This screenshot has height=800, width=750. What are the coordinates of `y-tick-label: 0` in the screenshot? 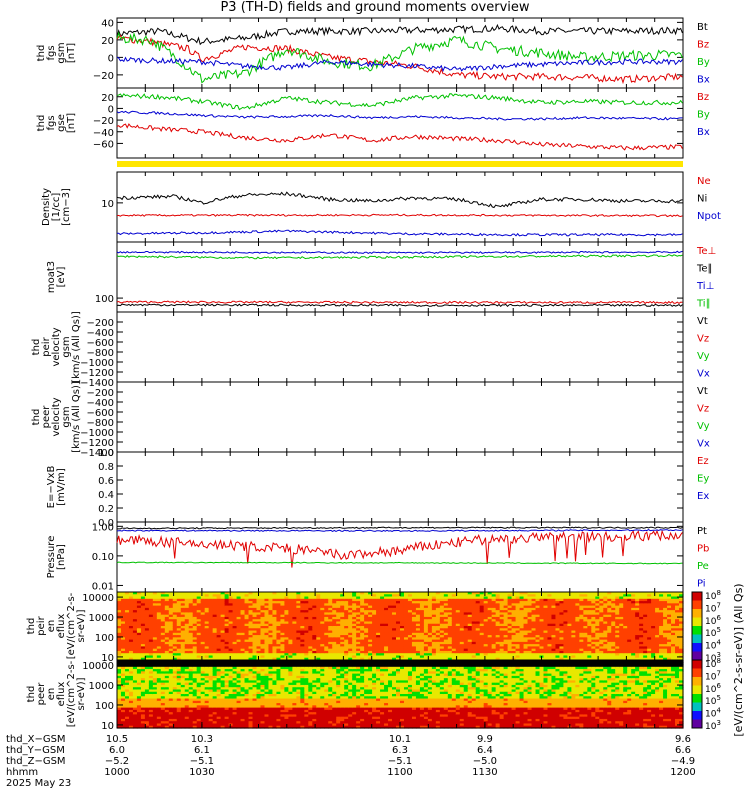 It's located at (111, 58).